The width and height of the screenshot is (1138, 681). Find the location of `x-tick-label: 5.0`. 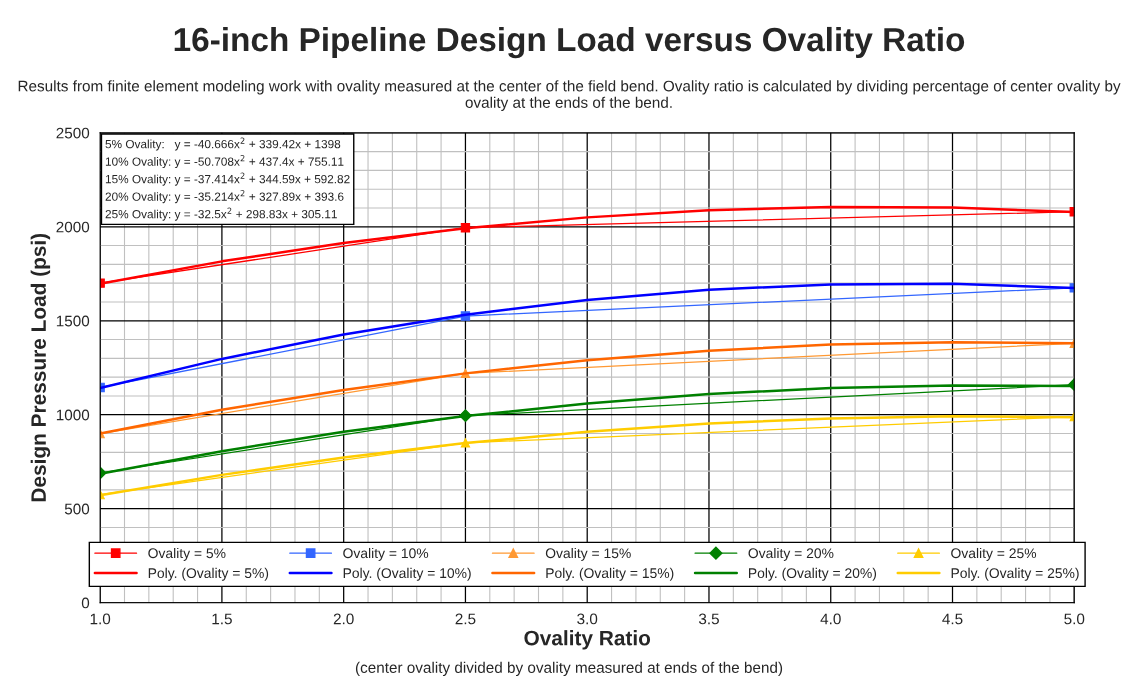

x-tick-label: 5.0 is located at coordinates (1074, 619).